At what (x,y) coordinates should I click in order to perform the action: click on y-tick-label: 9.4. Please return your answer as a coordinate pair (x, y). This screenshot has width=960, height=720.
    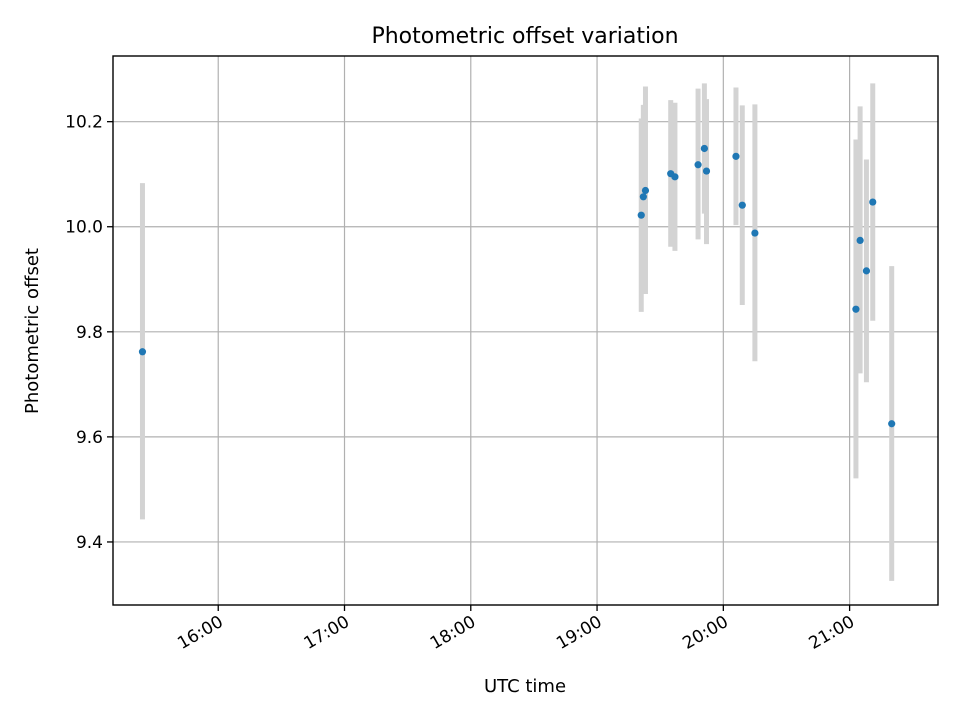
    Looking at the image, I should click on (89, 543).